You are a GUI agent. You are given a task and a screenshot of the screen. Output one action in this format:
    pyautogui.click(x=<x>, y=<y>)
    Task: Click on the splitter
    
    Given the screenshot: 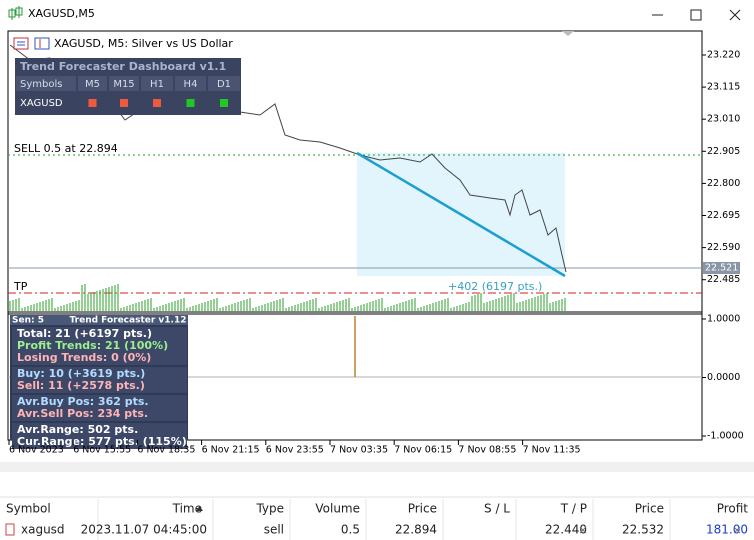 What is the action you would take?
    pyautogui.click(x=377, y=467)
    